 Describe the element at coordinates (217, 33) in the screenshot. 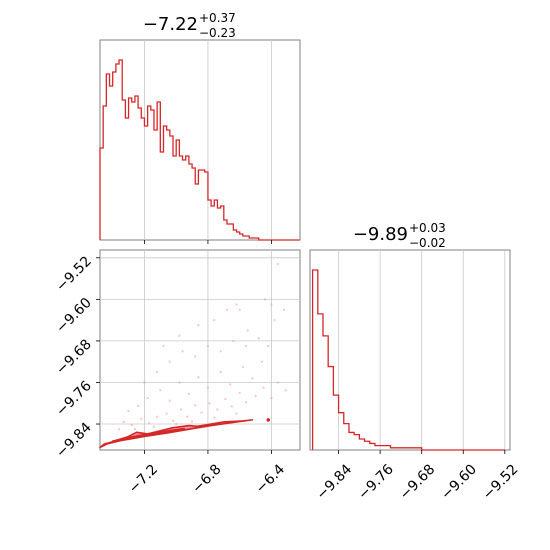

I see `title-minus: −0.23` at that location.